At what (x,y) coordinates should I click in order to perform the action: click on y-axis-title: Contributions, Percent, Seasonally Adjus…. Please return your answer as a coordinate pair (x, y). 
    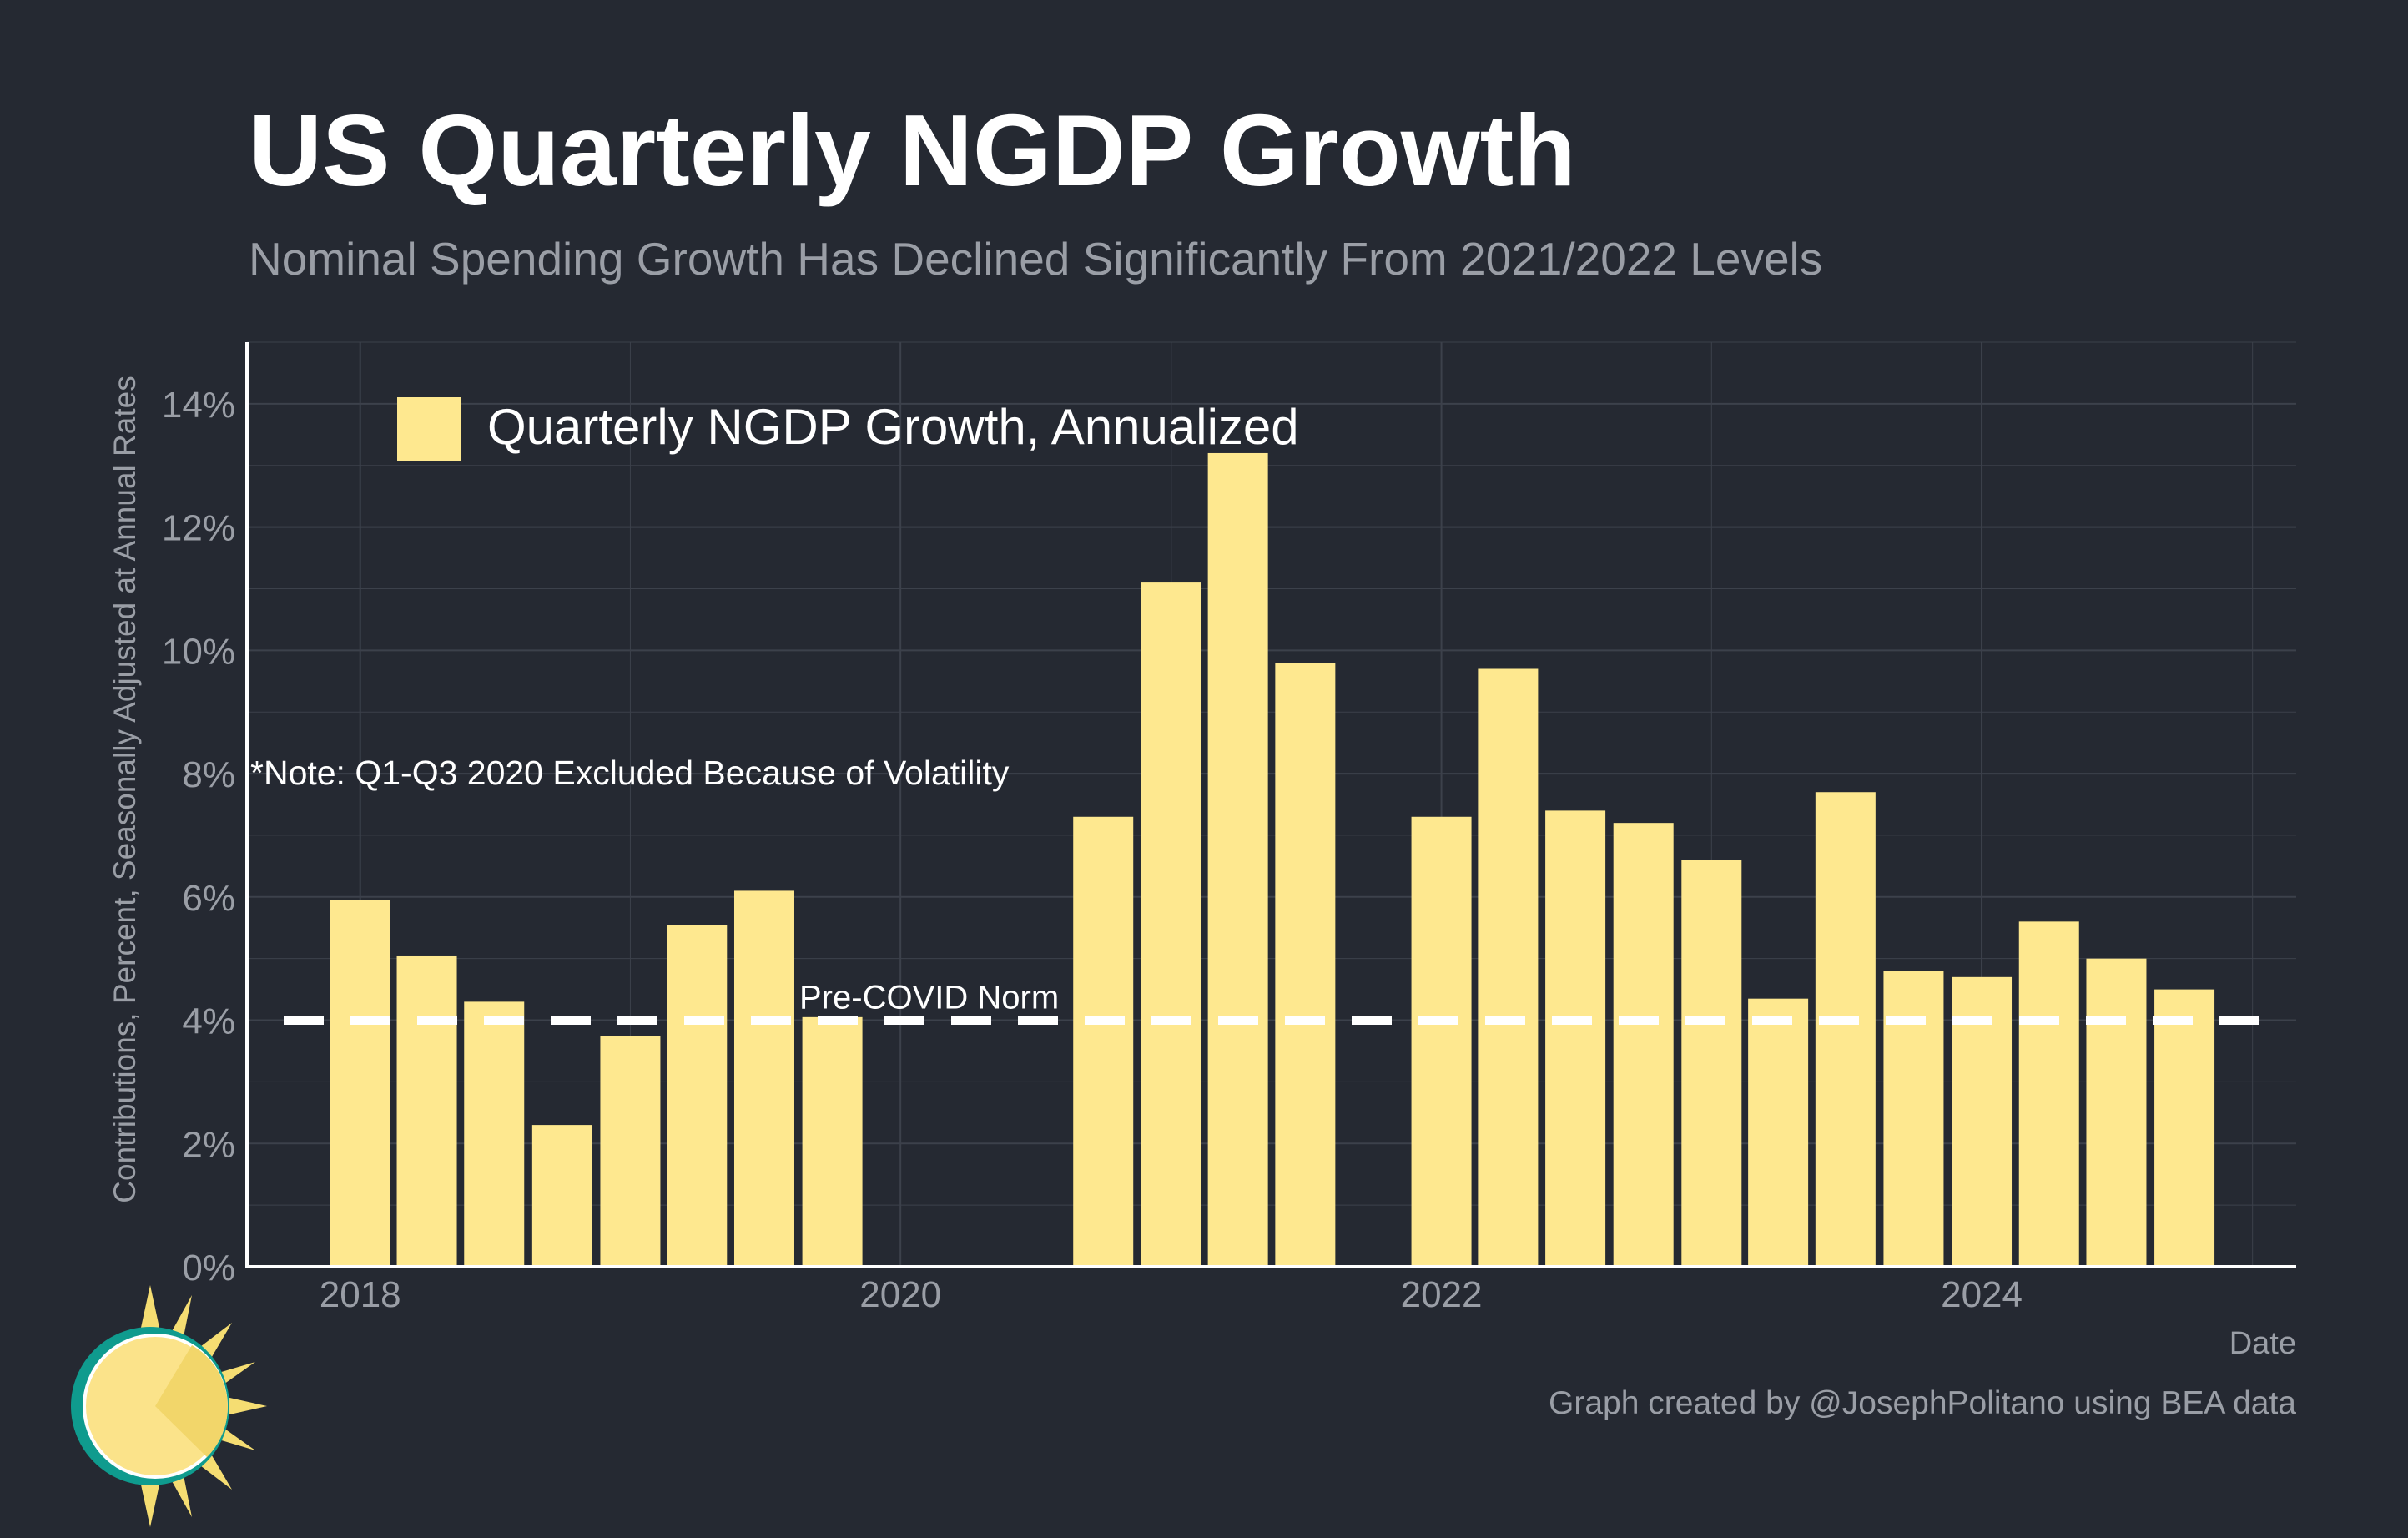
    Looking at the image, I should click on (125, 789).